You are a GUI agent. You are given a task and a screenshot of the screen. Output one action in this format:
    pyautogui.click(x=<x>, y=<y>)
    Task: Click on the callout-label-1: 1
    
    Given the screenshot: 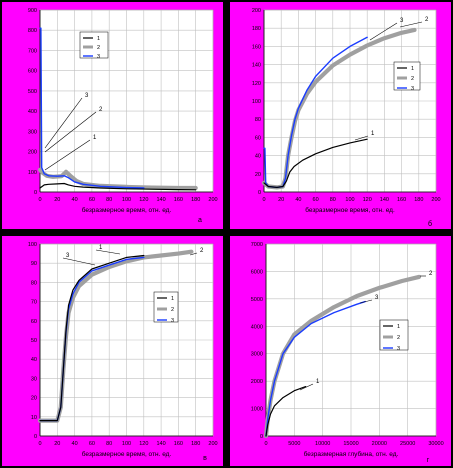 What is the action you would take?
    pyautogui.click(x=101, y=248)
    